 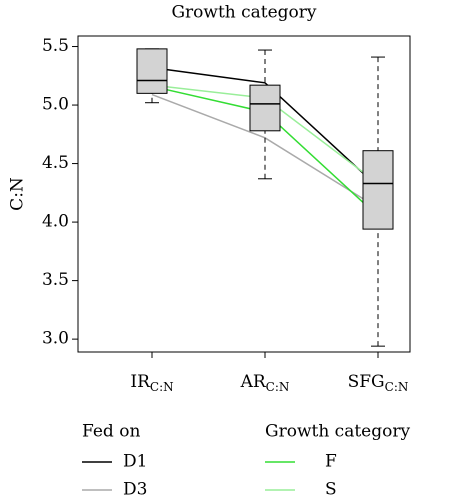 I want to click on y-tick-label: 3.5, so click(x=55, y=280).